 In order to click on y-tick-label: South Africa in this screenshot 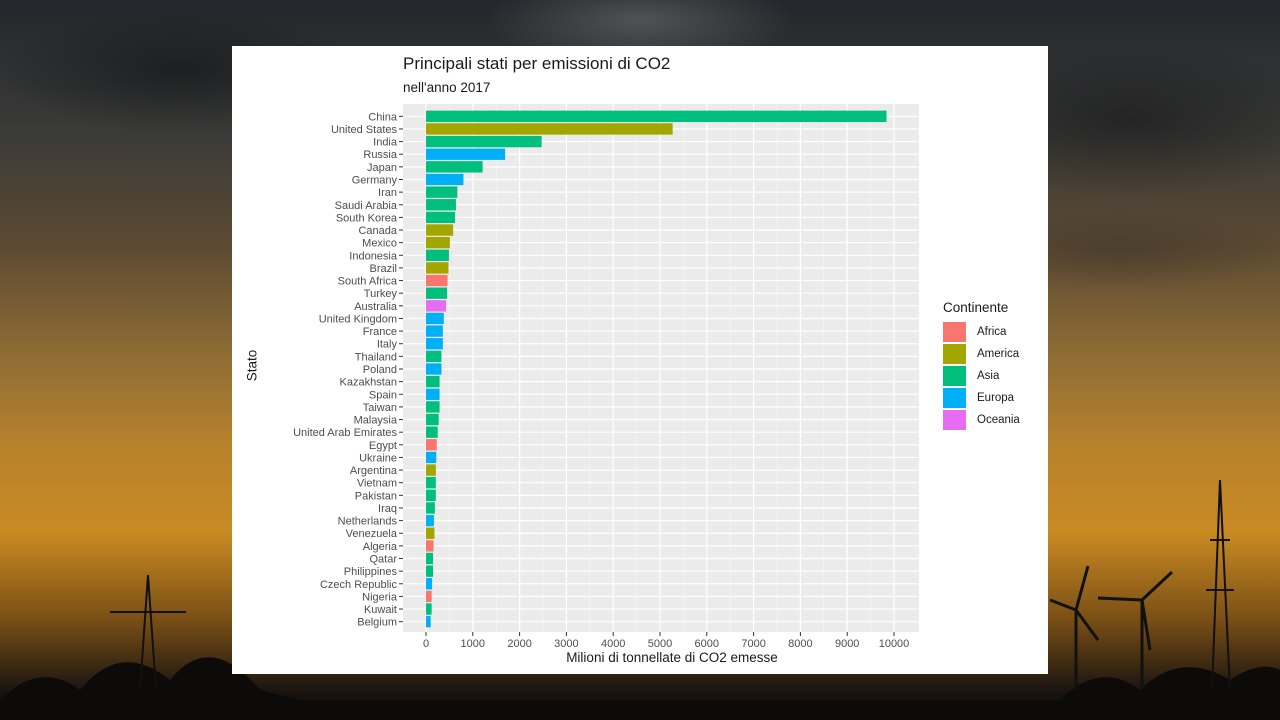, I will do `click(368, 282)`.